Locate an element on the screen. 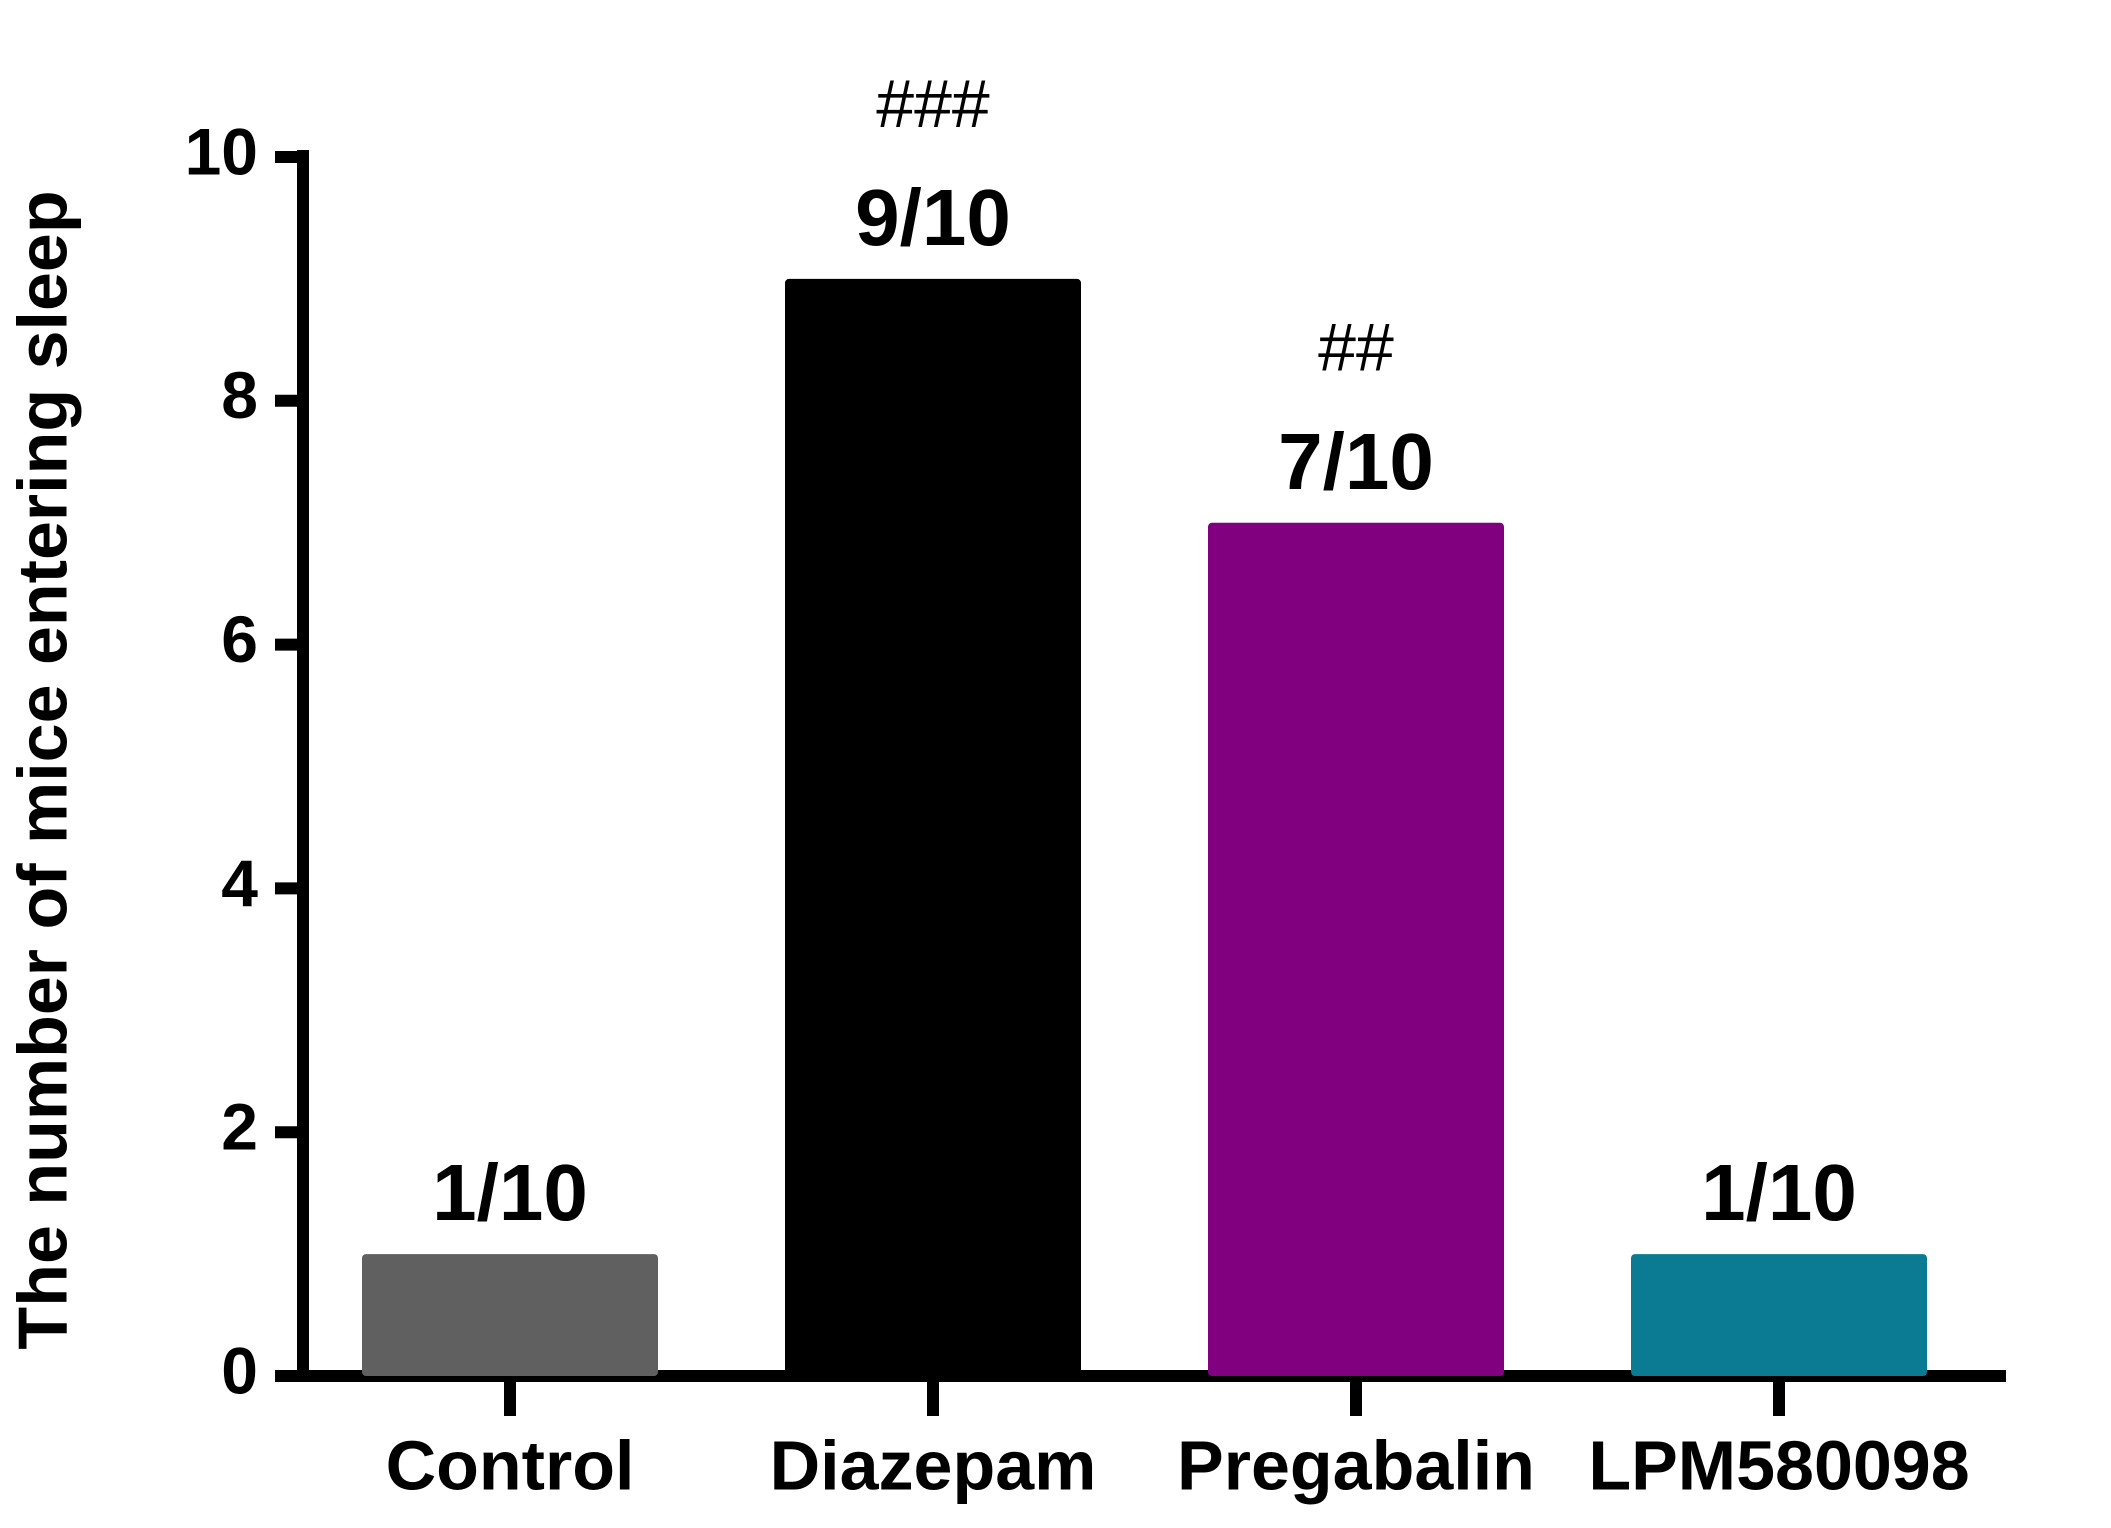 The height and width of the screenshot is (1528, 2111). x-tick-label: Diazepam is located at coordinates (933, 1465).